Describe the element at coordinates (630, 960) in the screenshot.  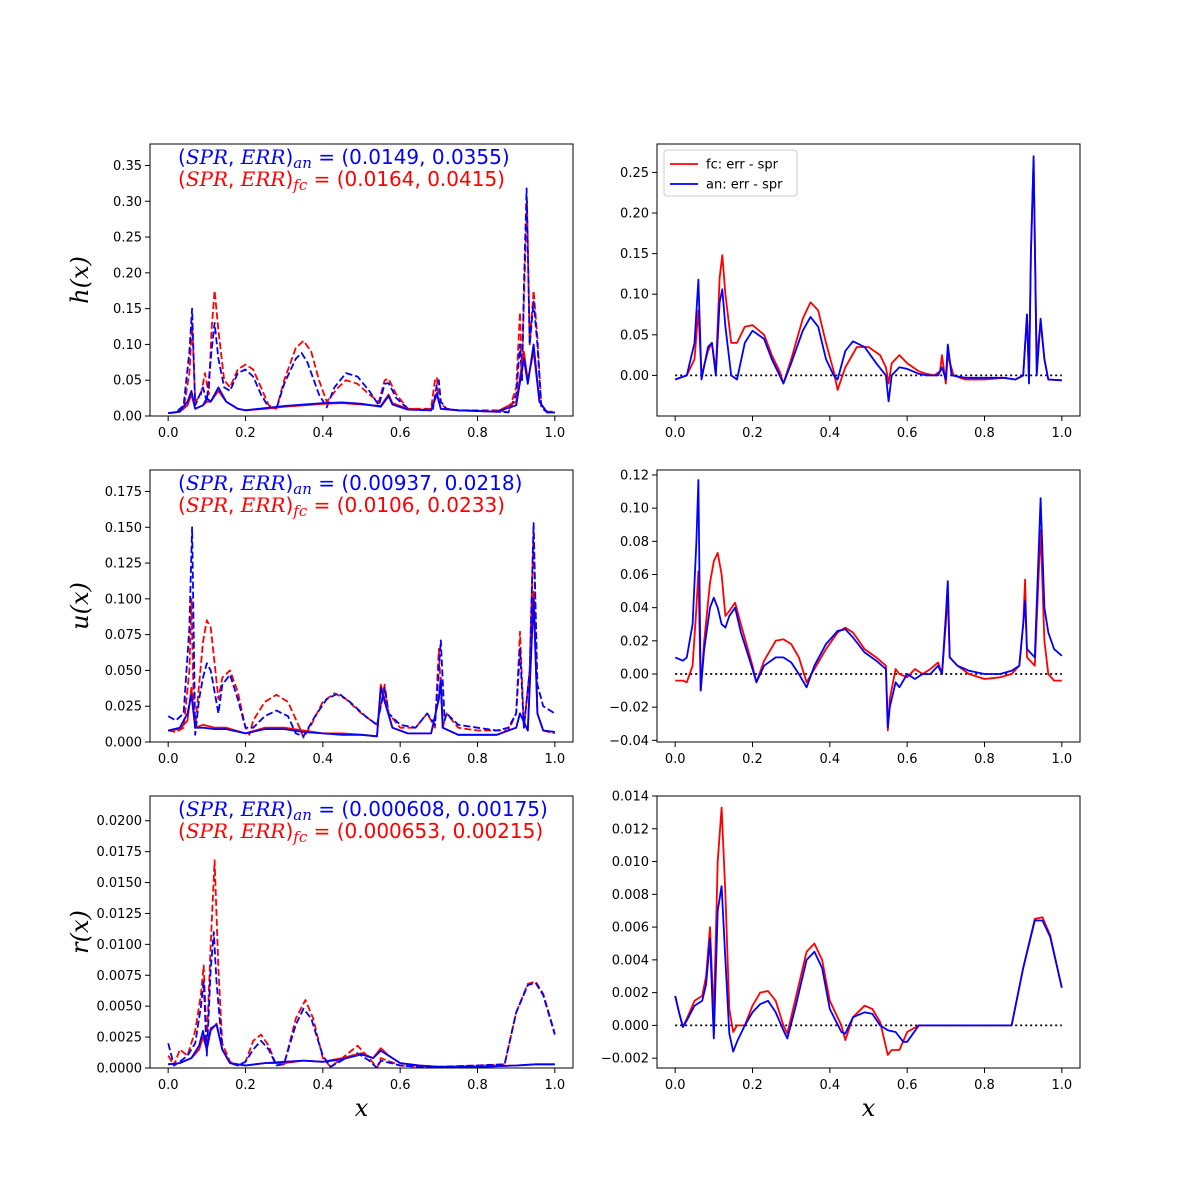
I see `y-tick-label: 0.004` at that location.